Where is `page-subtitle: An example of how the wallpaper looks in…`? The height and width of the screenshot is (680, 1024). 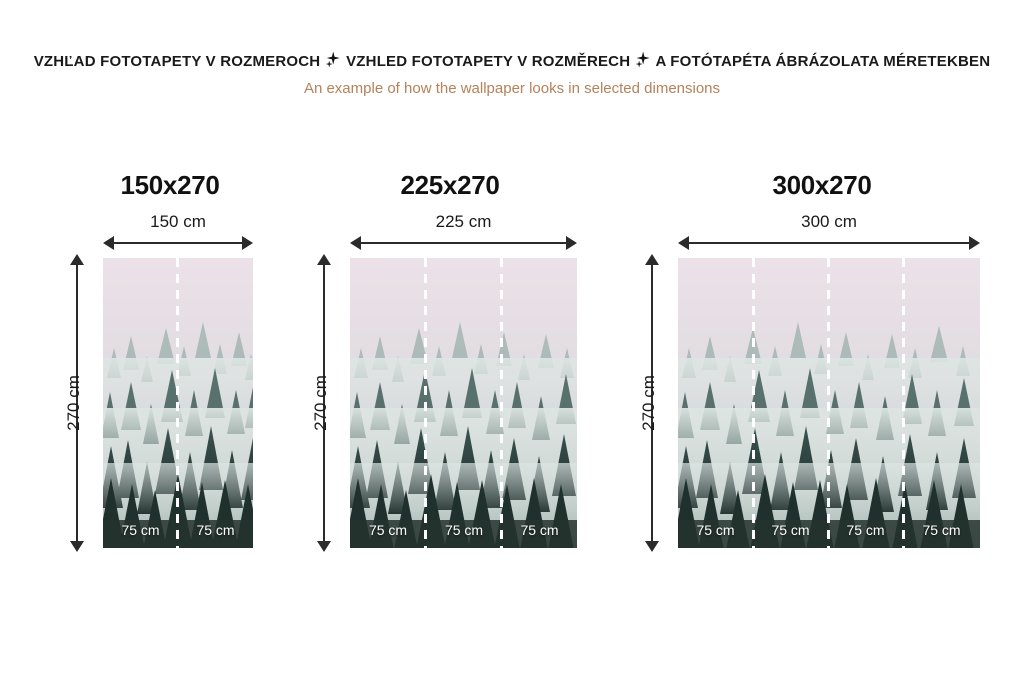
page-subtitle: An example of how the wallpaper looks in… is located at coordinates (512, 88).